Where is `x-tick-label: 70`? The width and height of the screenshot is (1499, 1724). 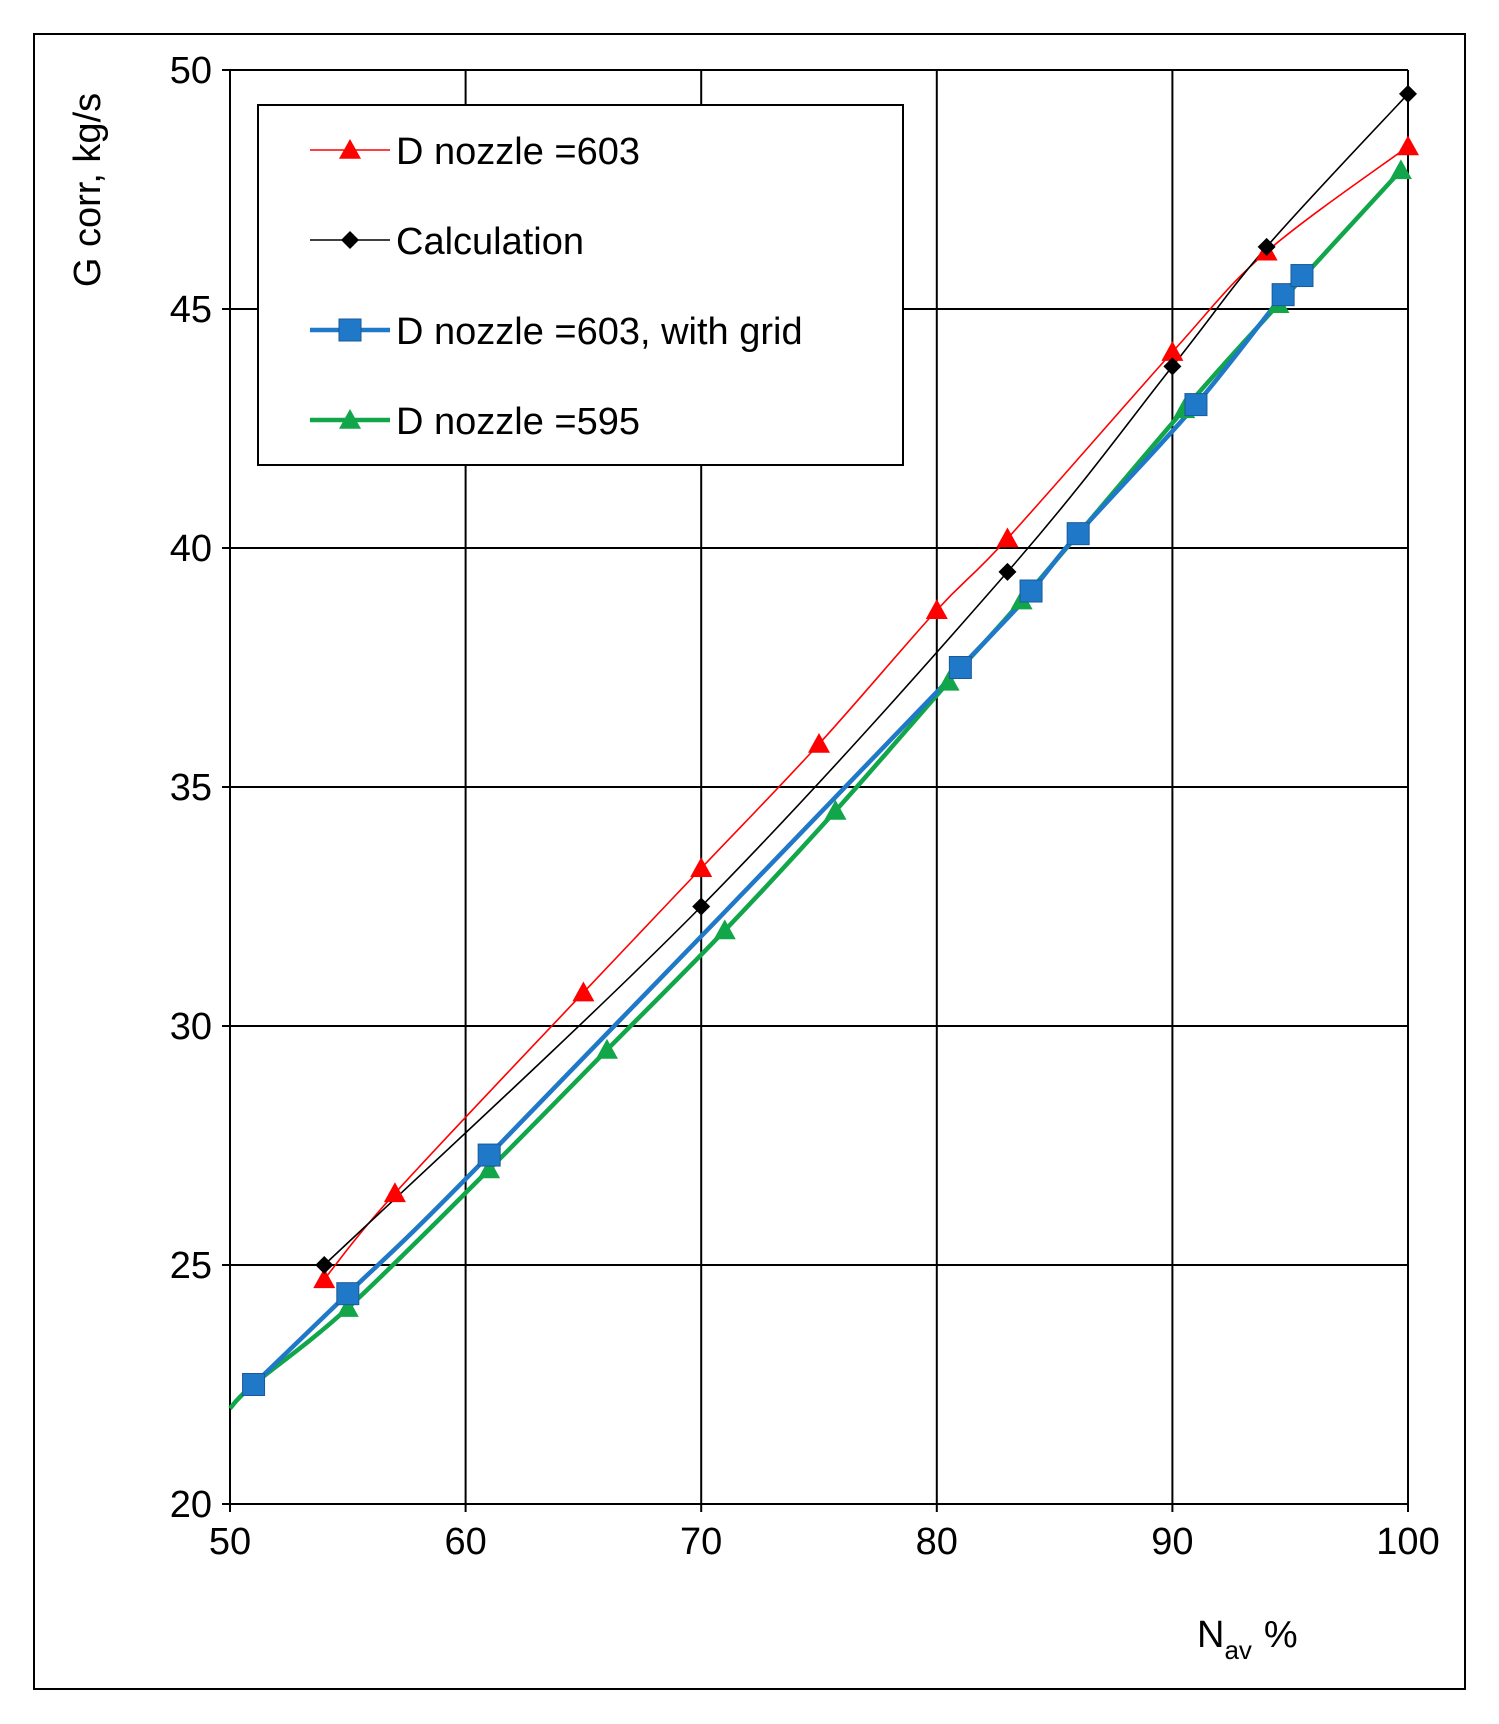 x-tick-label: 70 is located at coordinates (701, 1542).